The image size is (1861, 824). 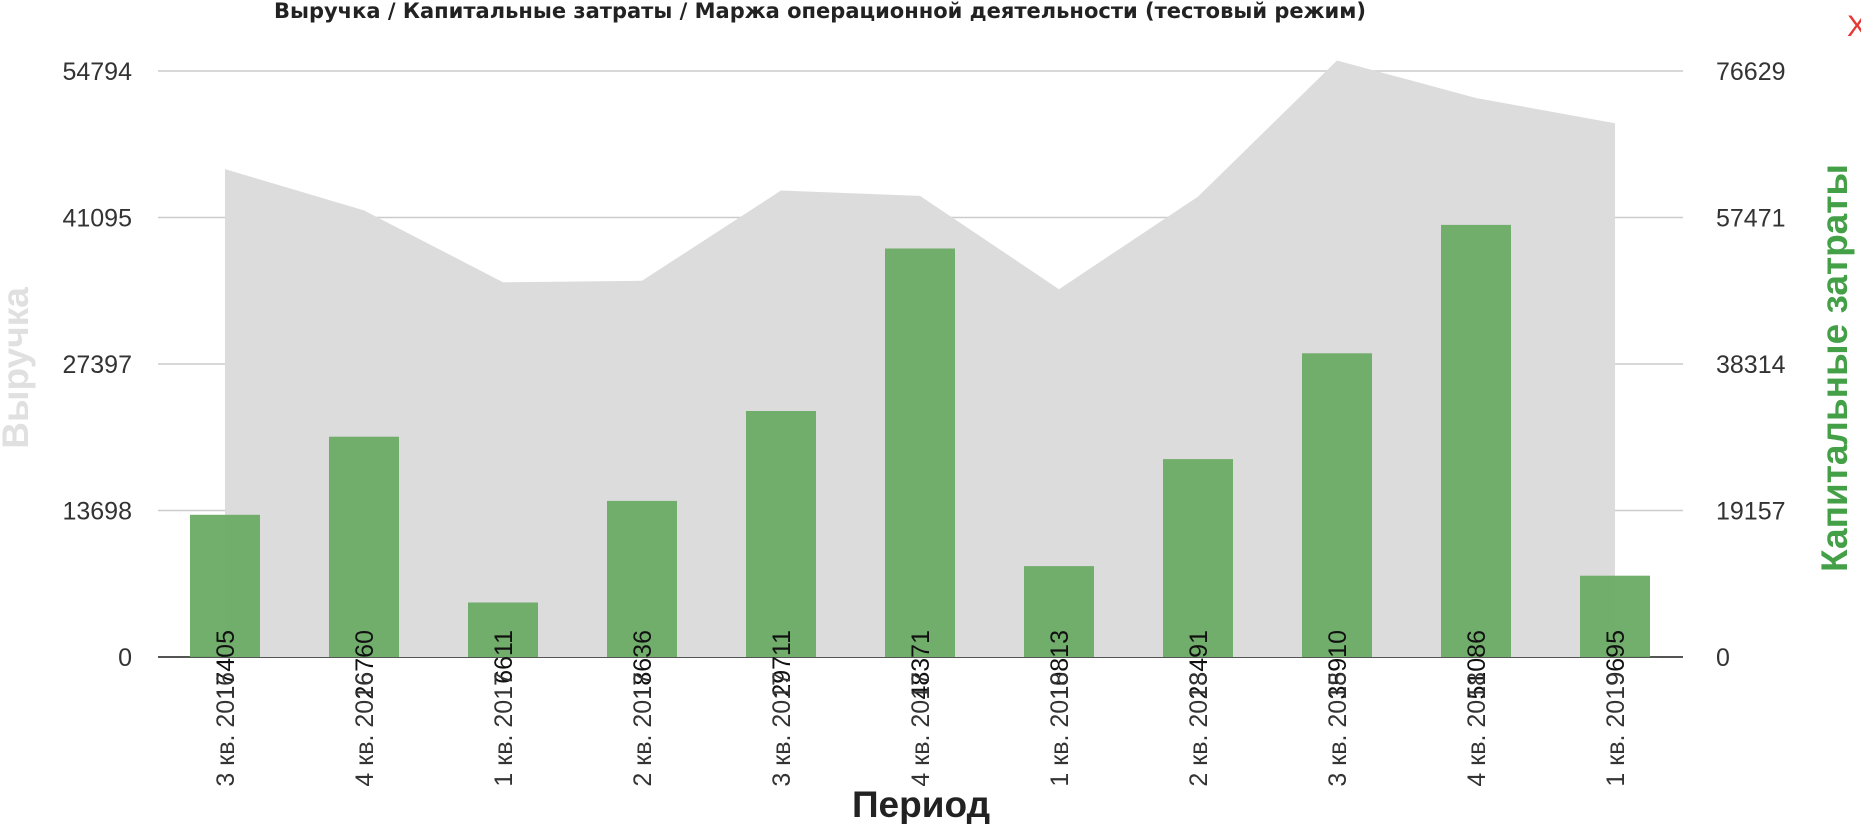 I want to click on data-label: 17405, so click(x=226, y=665).